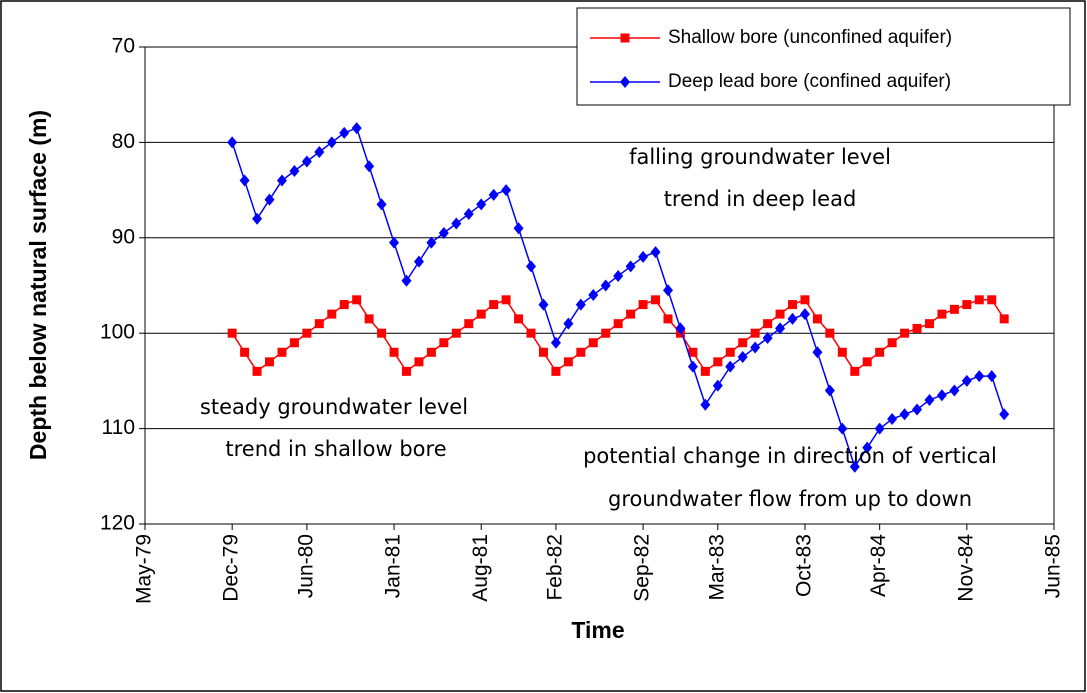 Image resolution: width=1087 pixels, height=693 pixels. I want to click on annotation: falling groundwater level, so click(760, 157).